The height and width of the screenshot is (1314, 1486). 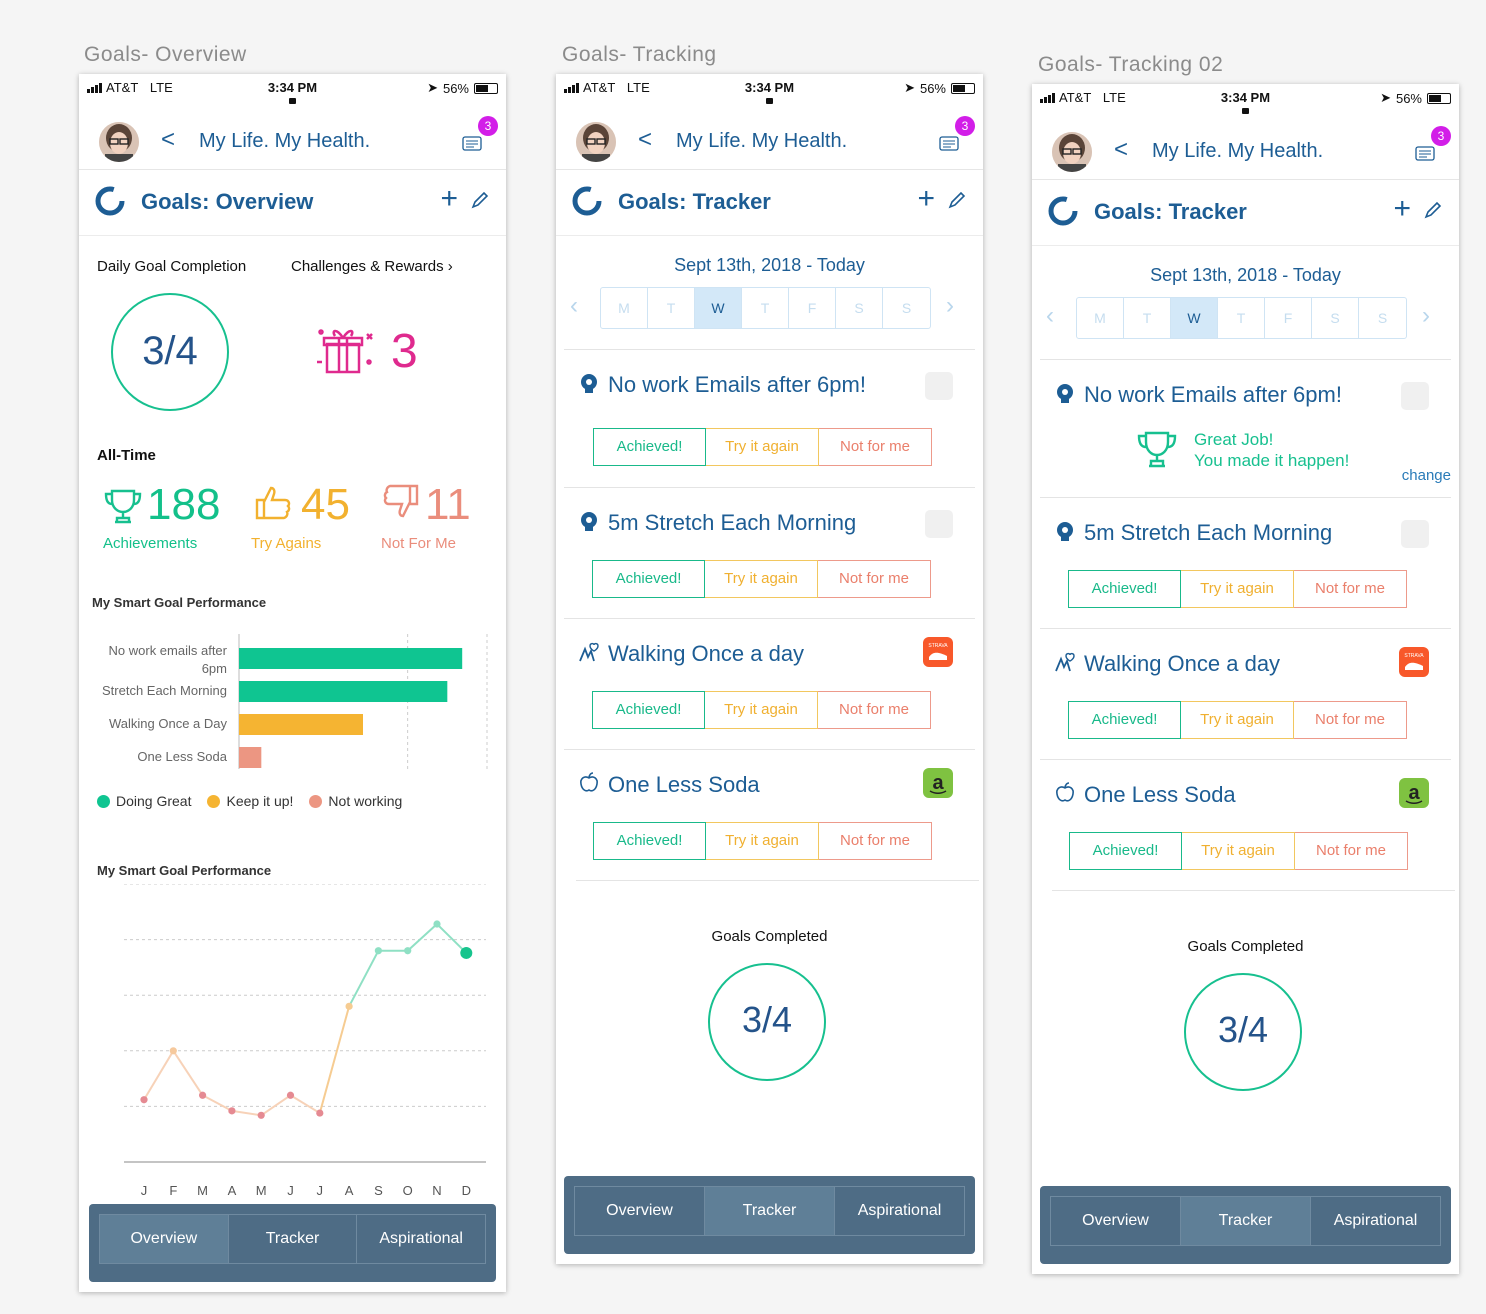 What do you see at coordinates (144, 801) in the screenshot?
I see `legend-doing-great: Doing Great` at bounding box center [144, 801].